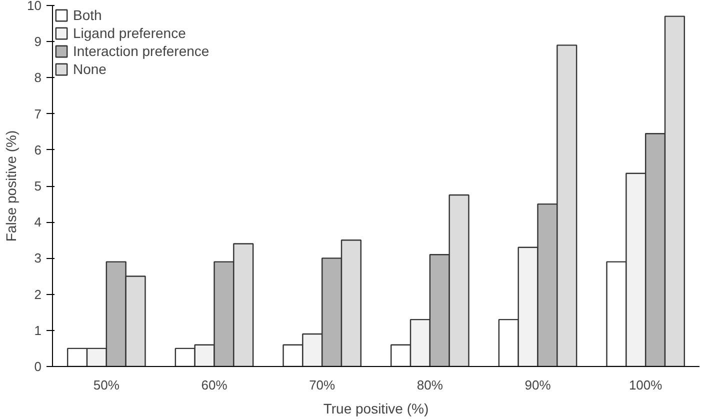  I want to click on x-tick-label: 100%, so click(645, 385).